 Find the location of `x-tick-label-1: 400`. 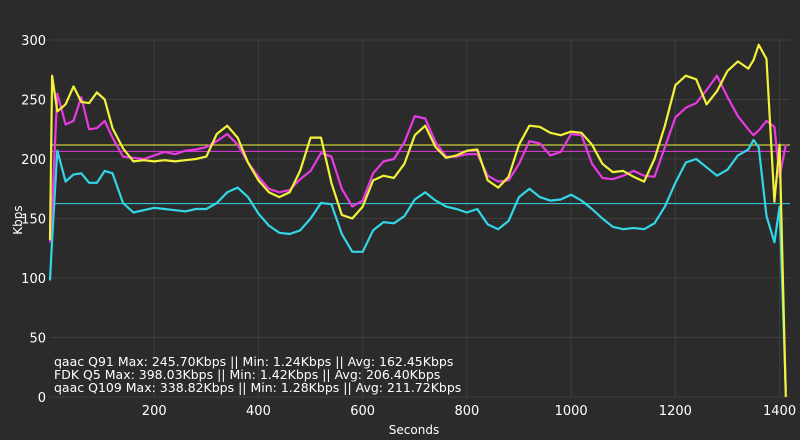

x-tick-label-1: 400 is located at coordinates (258, 411).